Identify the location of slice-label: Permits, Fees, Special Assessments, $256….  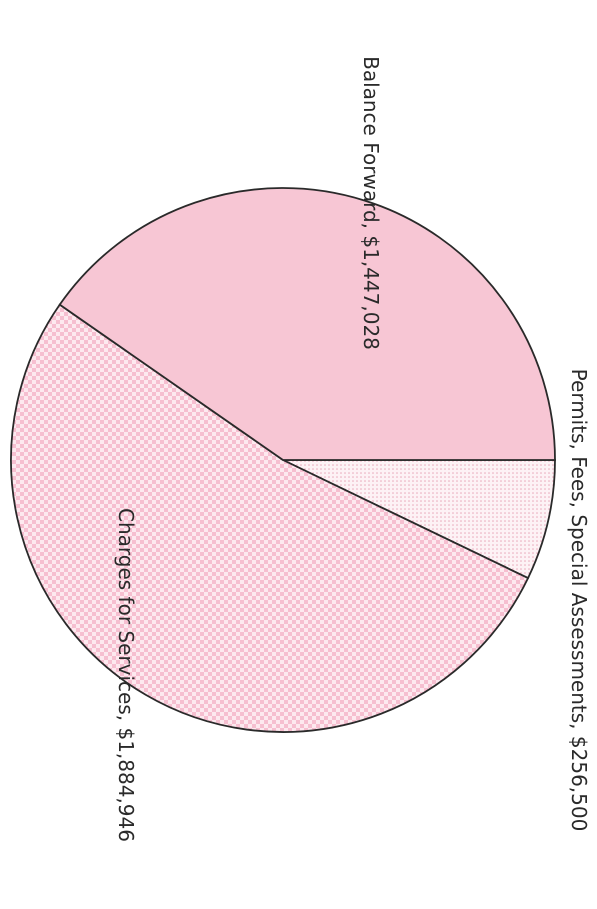
(580, 600).